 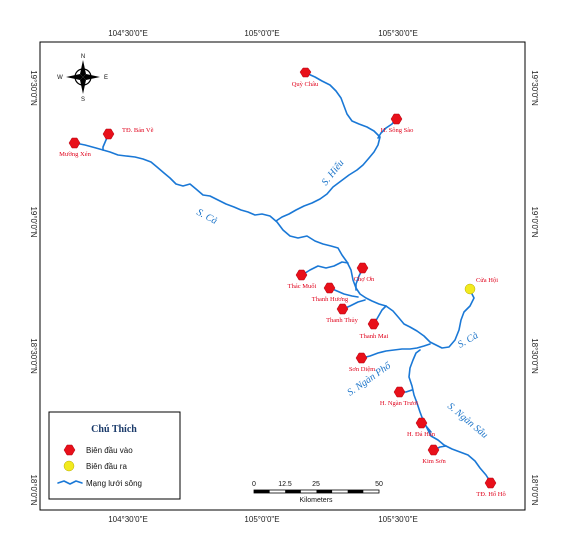 What do you see at coordinates (398, 519) in the screenshot?
I see `coord-bottom-3: 105°30'0"E` at bounding box center [398, 519].